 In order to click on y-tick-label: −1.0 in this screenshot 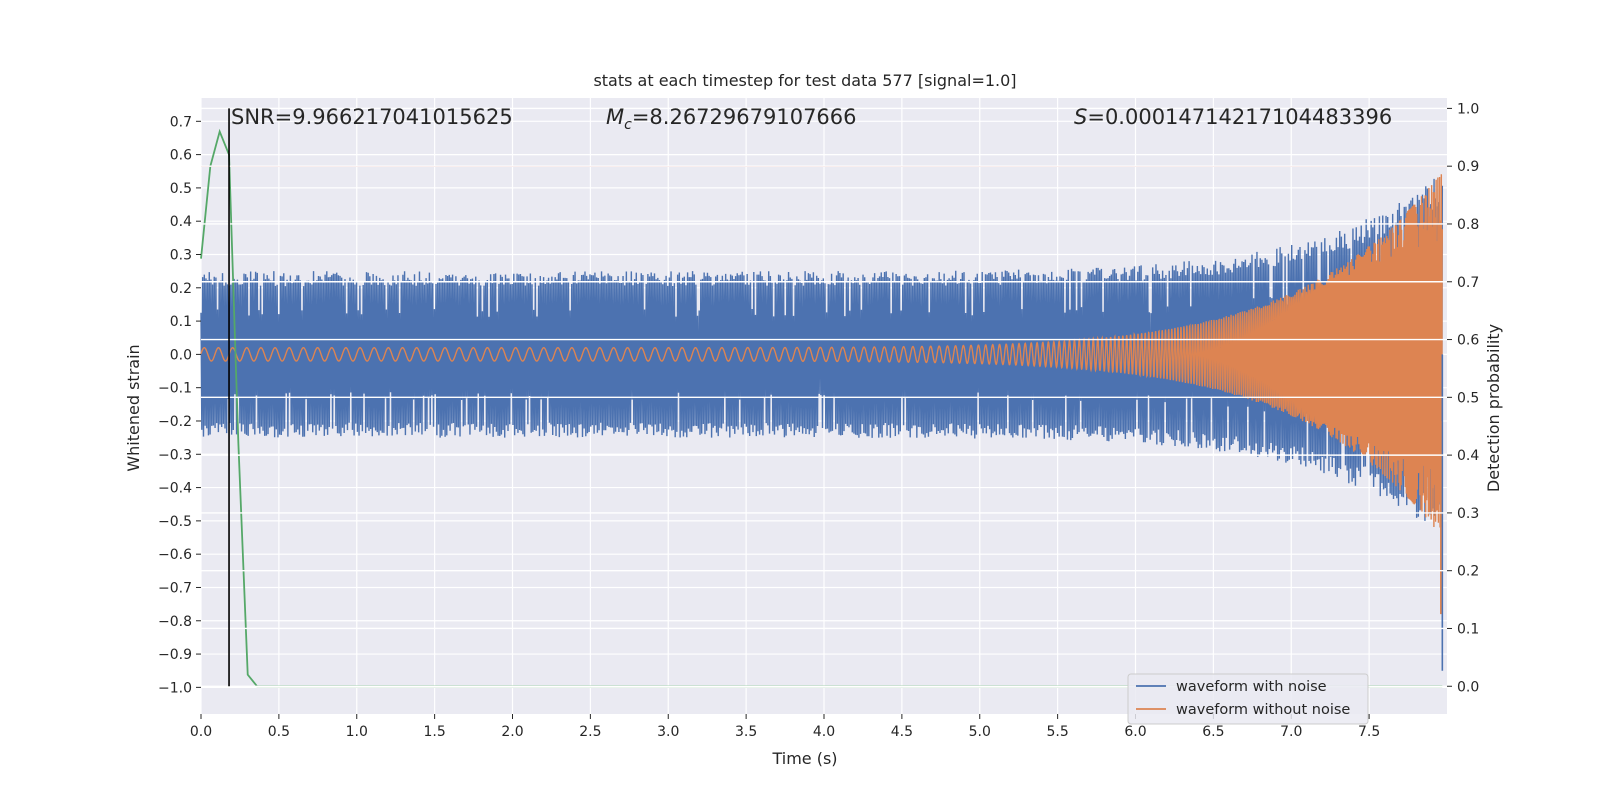, I will do `click(175, 688)`.